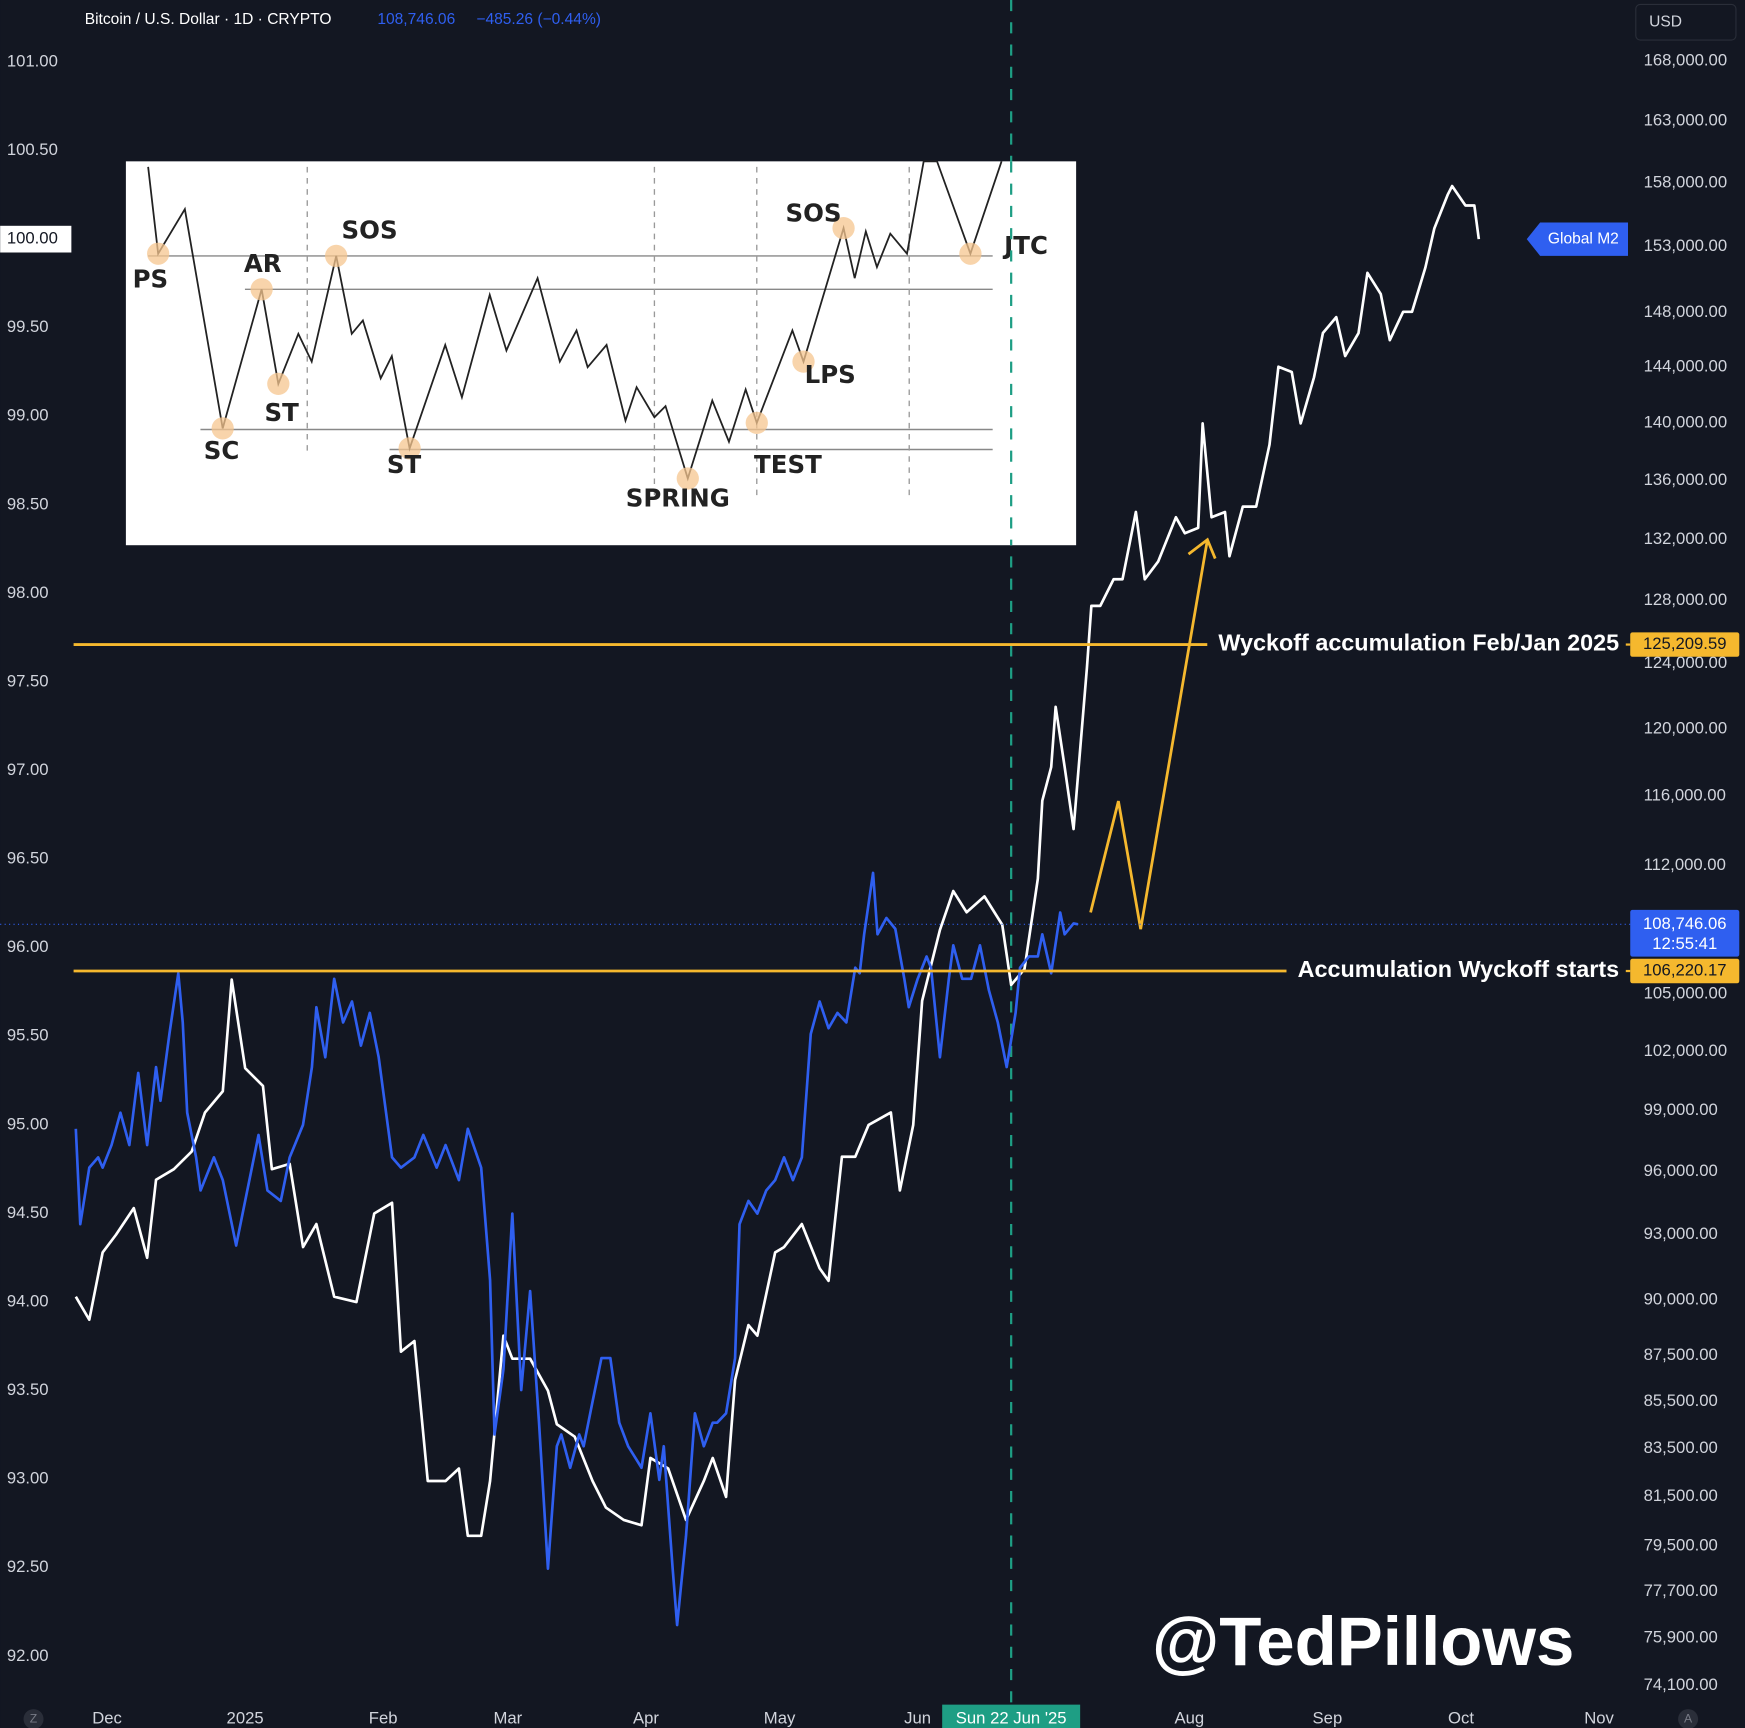  Describe the element at coordinates (1681, 1298) in the screenshot. I see `y2-tick-label: 90,000.00` at that location.